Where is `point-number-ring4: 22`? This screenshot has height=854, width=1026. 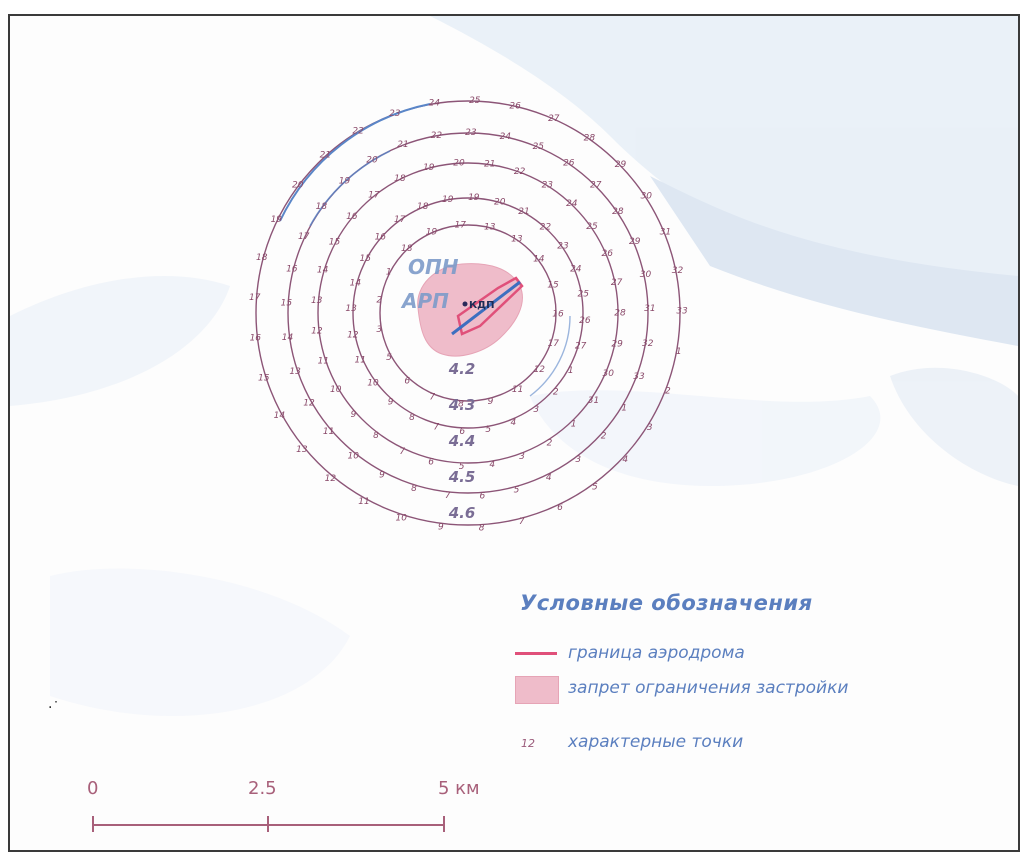
point-number-ring4: 22 is located at coordinates (437, 136).